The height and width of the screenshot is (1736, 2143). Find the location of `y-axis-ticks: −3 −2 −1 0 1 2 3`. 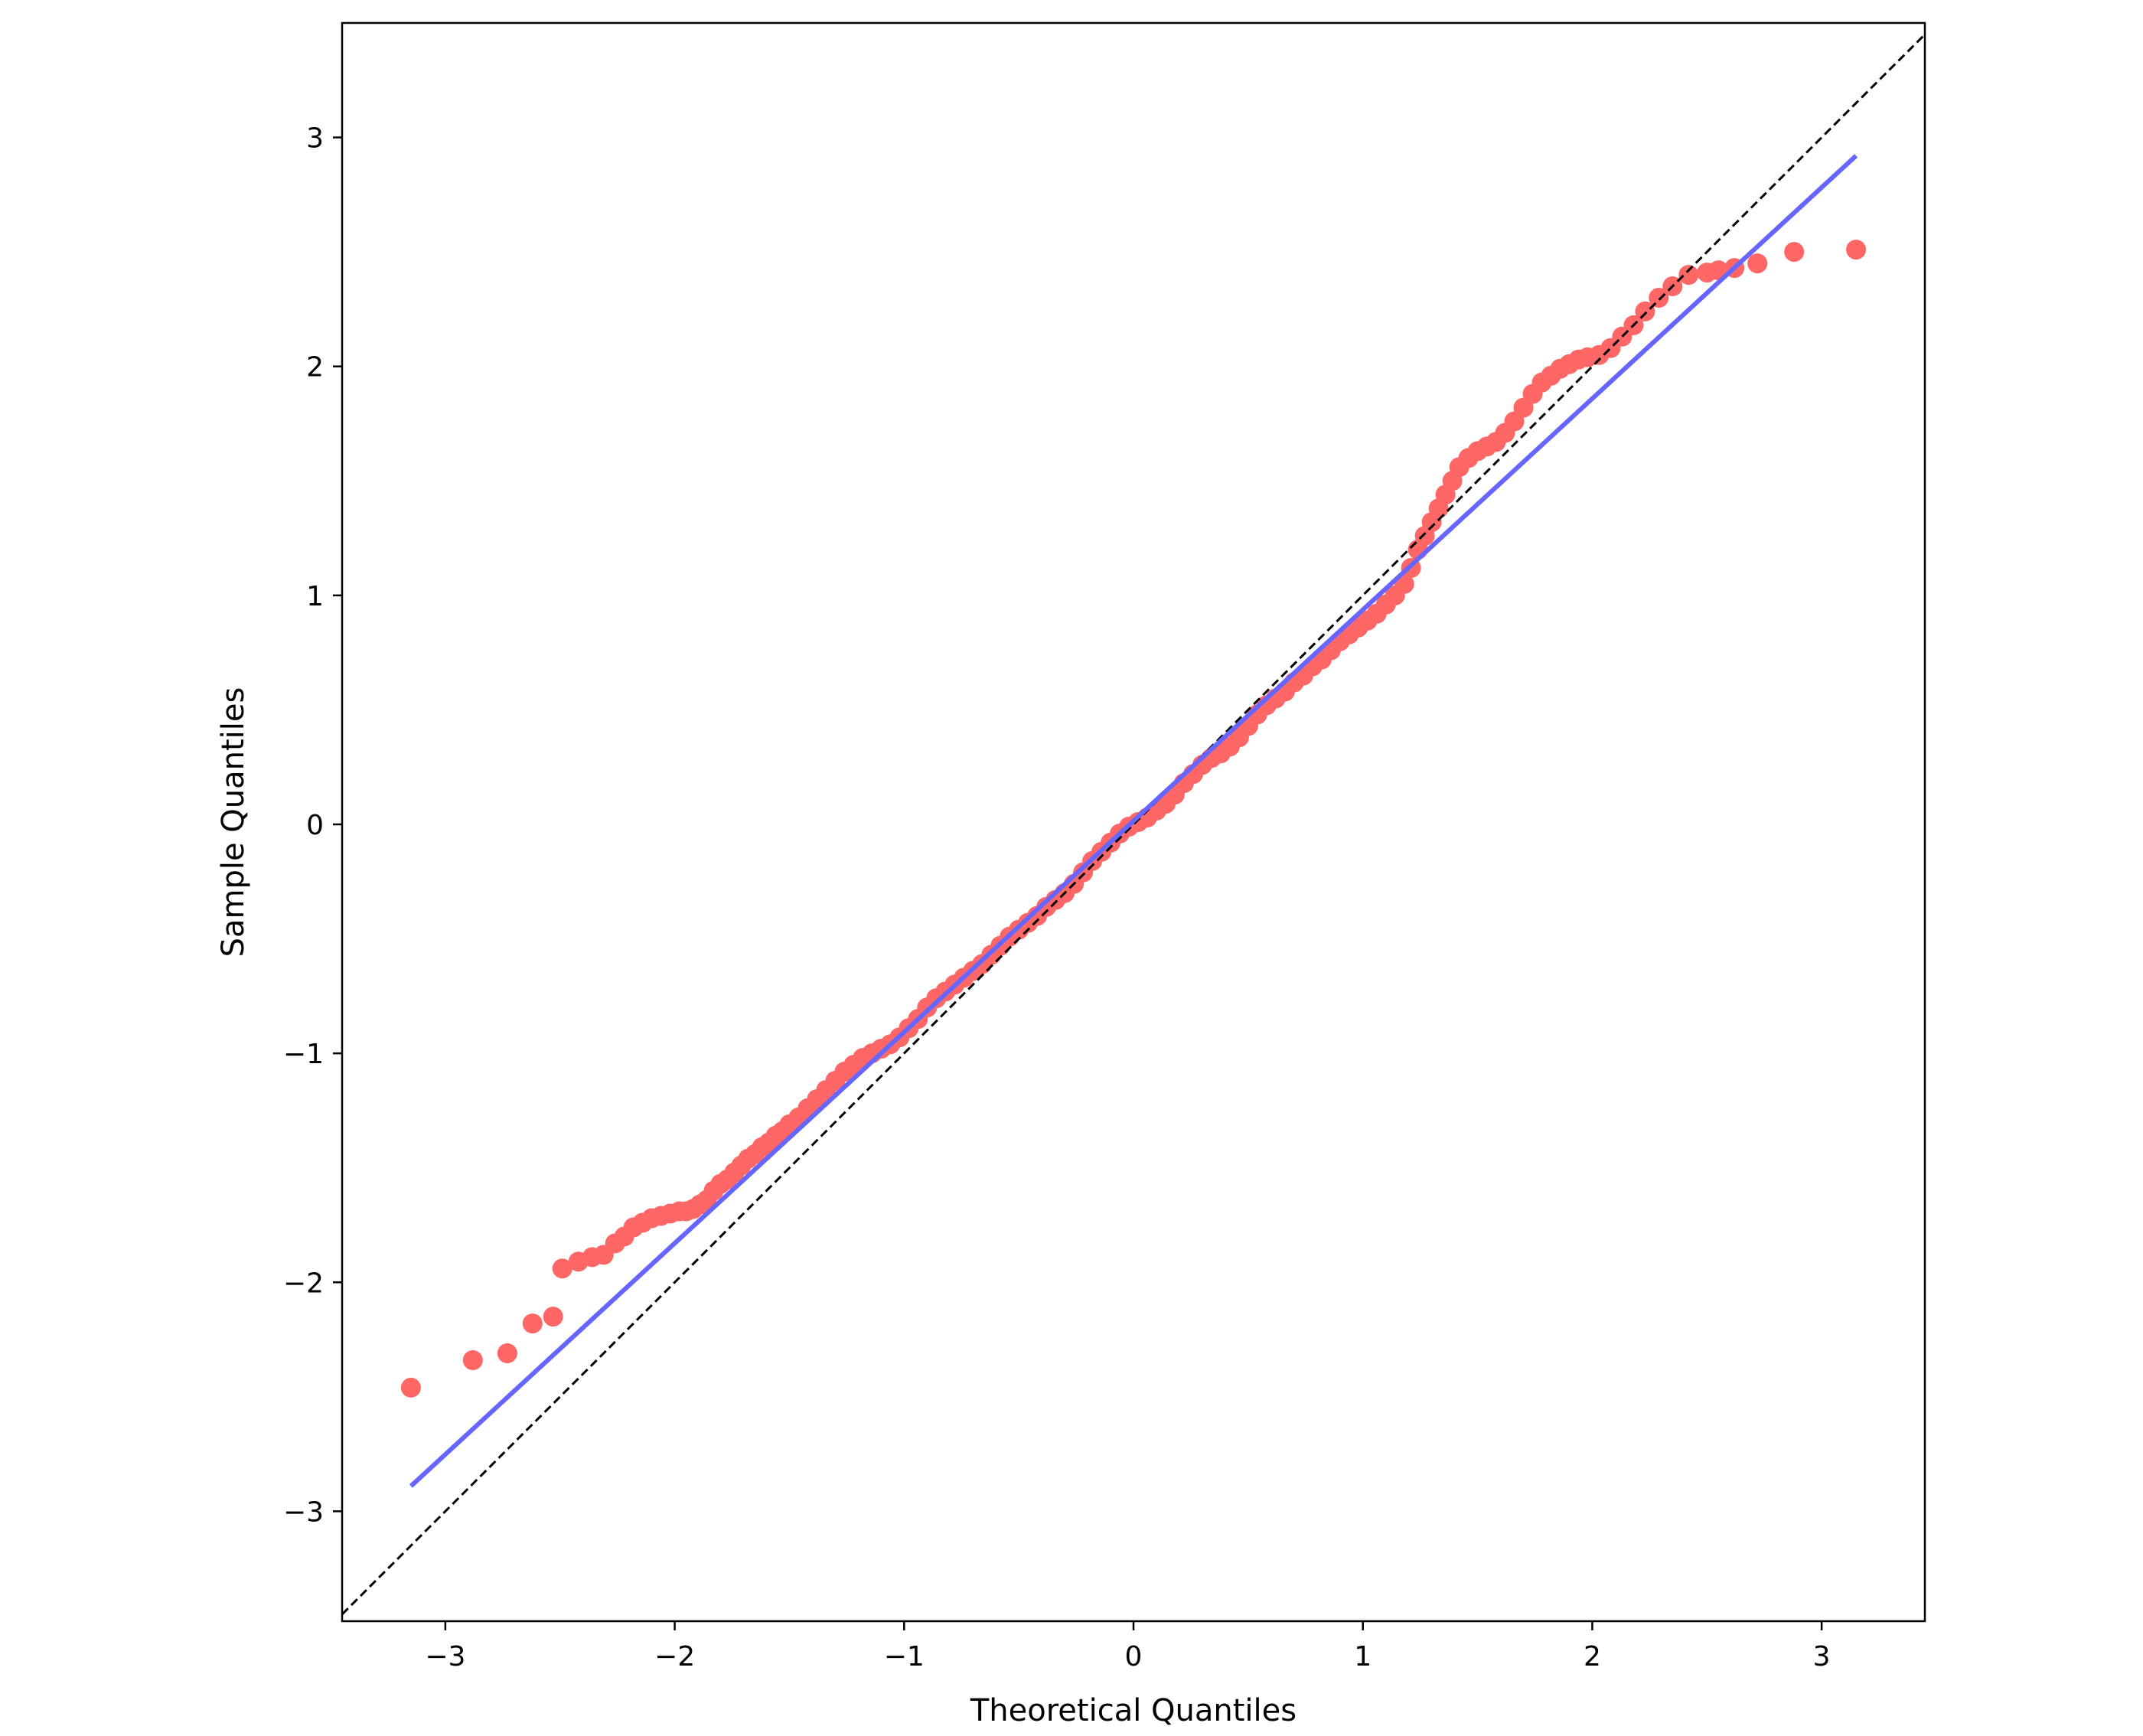

y-axis-ticks: −3 −2 −1 0 1 2 3 is located at coordinates (313, 825).